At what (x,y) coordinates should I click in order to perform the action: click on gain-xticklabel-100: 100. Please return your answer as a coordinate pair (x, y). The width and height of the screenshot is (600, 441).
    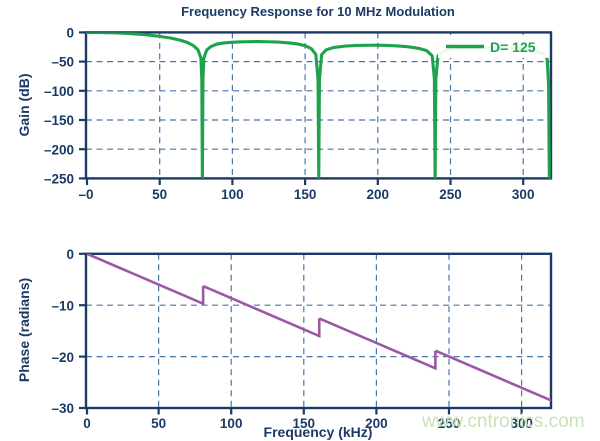
    Looking at the image, I should click on (232, 194).